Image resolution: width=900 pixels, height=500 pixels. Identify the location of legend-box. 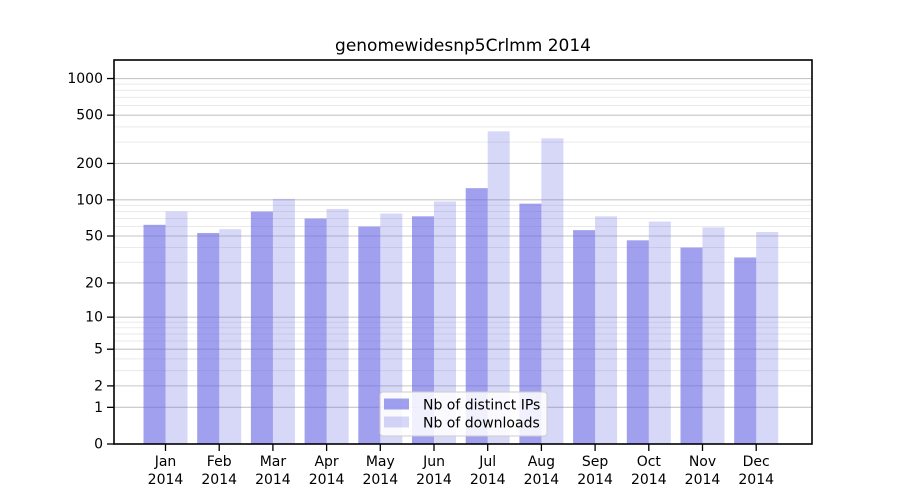
(463, 414).